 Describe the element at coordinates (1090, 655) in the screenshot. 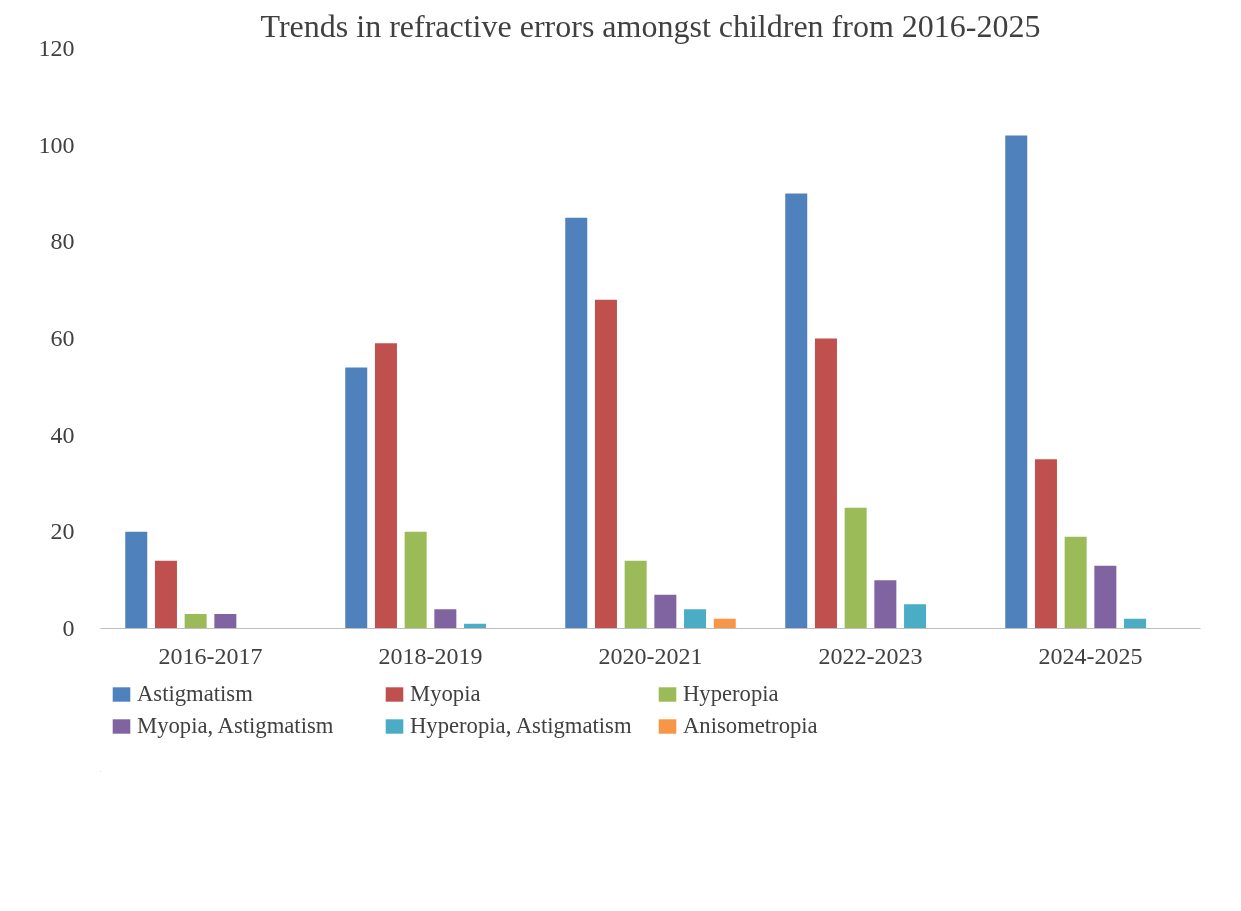

I see `x-tick-label: 2024-2025` at that location.